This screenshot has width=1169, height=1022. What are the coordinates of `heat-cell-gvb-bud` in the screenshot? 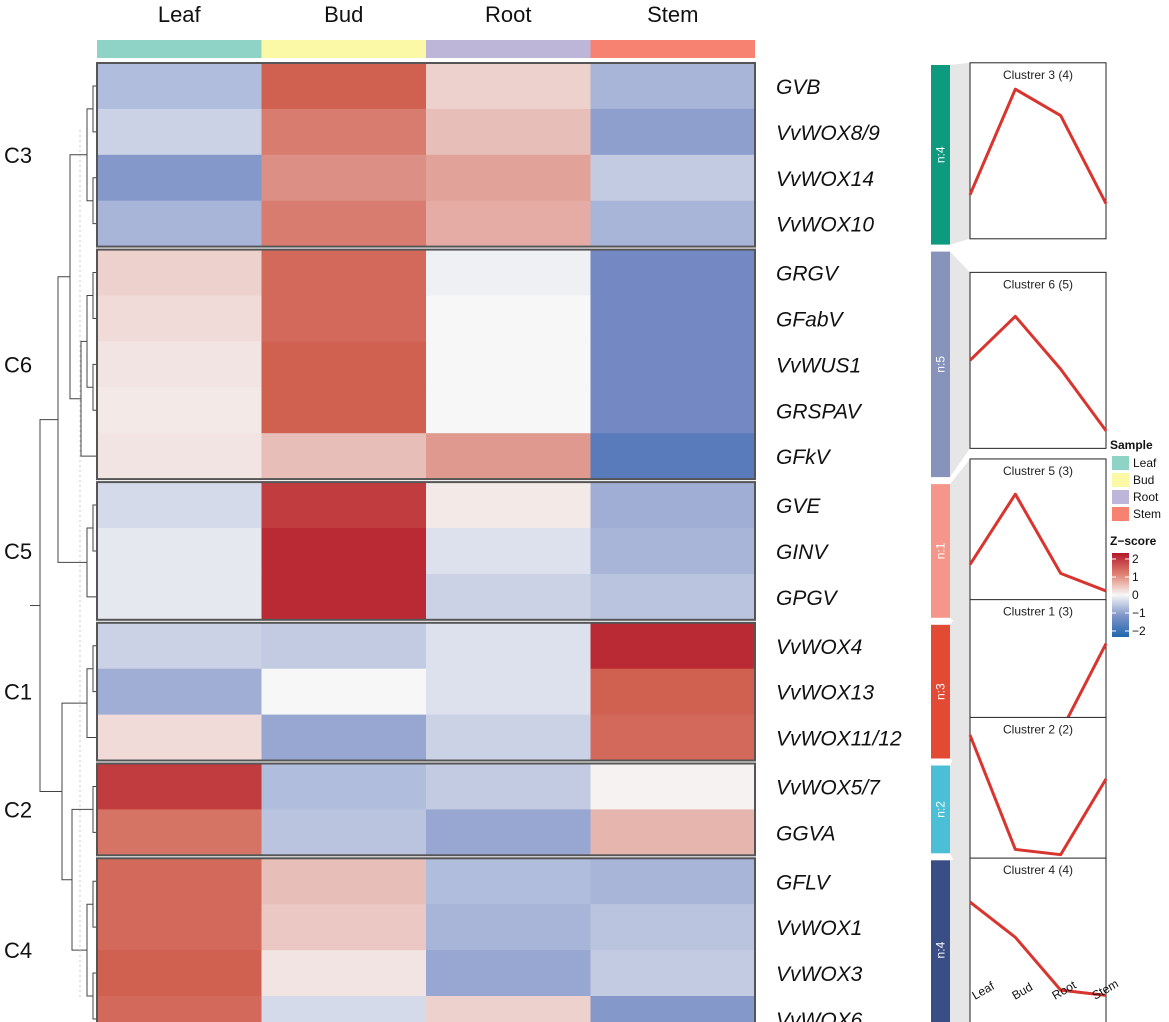 It's located at (344, 86).